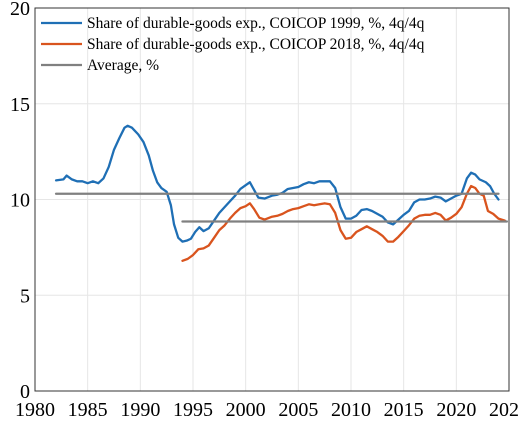 The height and width of the screenshot is (421, 520). I want to click on y-tick-label: 5, so click(25, 296).